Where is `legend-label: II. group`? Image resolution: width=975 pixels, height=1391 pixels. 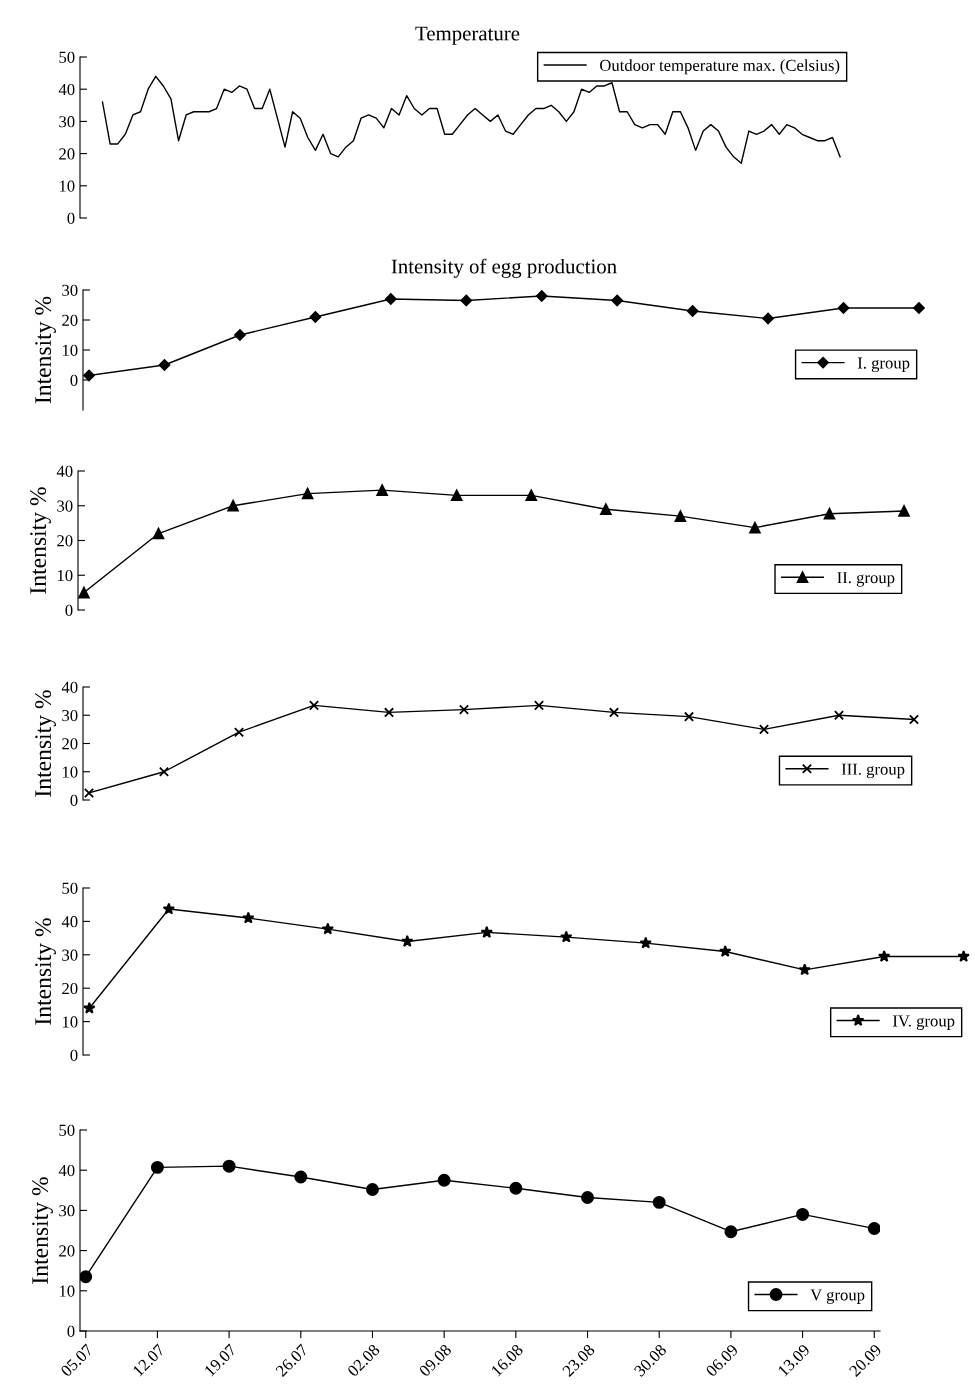 legend-label: II. group is located at coordinates (866, 579).